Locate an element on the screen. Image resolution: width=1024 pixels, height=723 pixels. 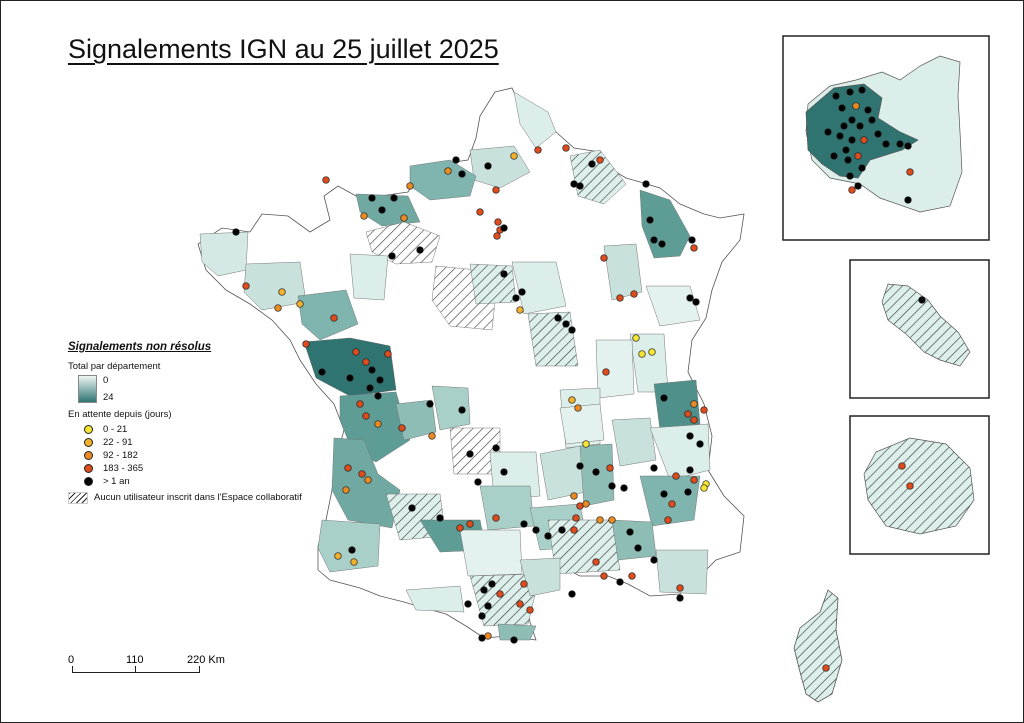
legend-class: > 1 an is located at coordinates (203, 481).